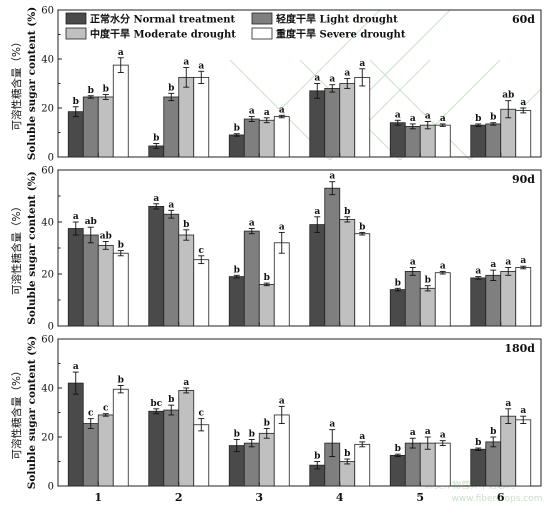  I want to click on x-tick-label: 3, so click(259, 497).